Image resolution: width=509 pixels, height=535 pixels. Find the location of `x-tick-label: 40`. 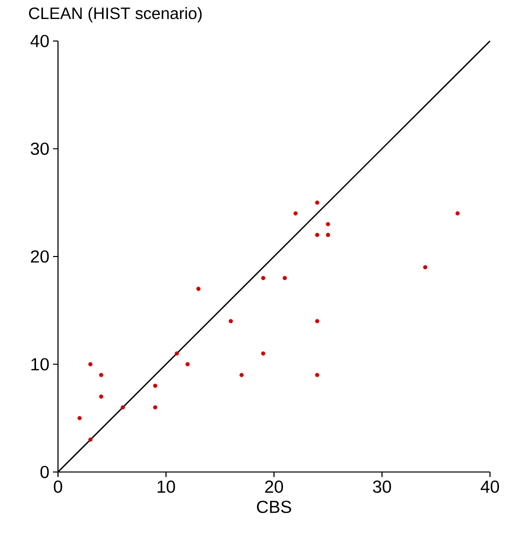

x-tick-label: 40 is located at coordinates (490, 486).